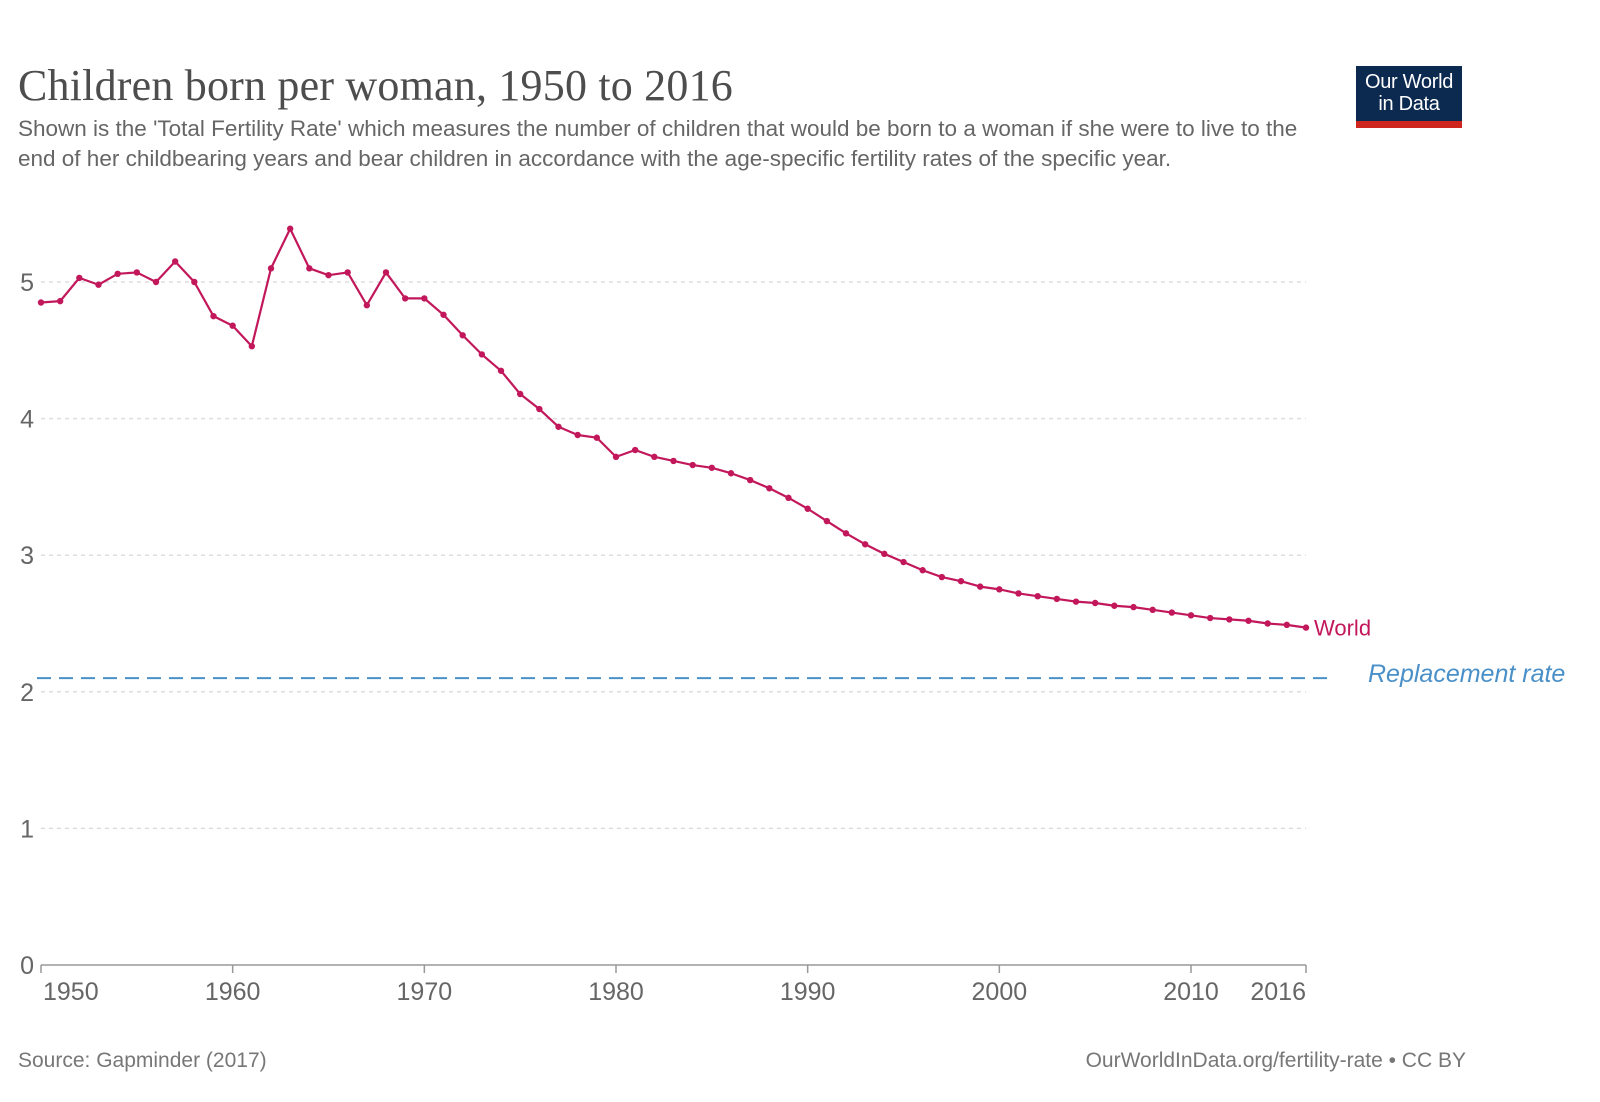  What do you see at coordinates (865, 544) in the screenshot?
I see `data-point-1993` at bounding box center [865, 544].